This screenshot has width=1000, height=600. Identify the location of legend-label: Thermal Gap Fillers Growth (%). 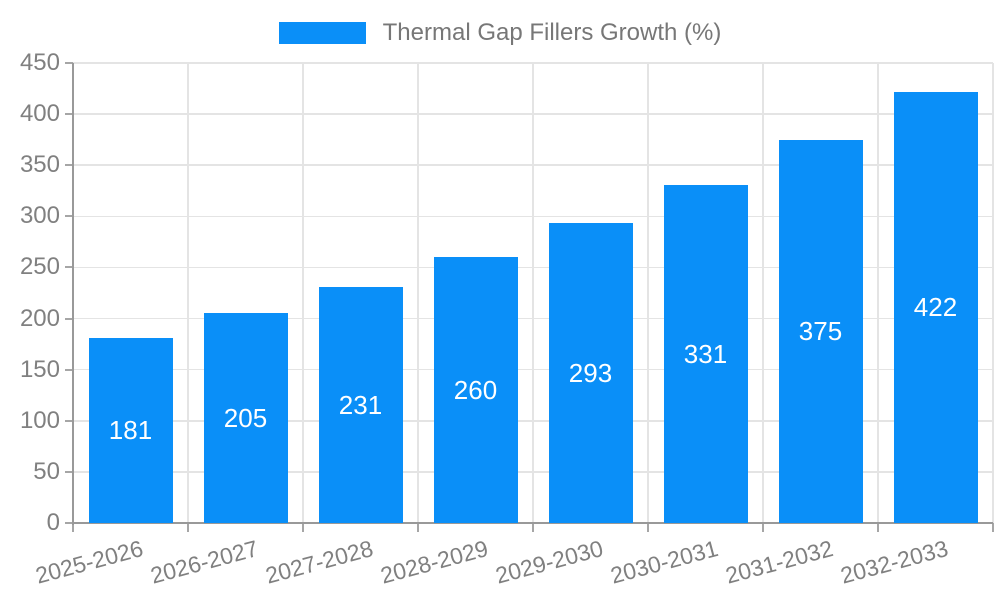
(552, 32).